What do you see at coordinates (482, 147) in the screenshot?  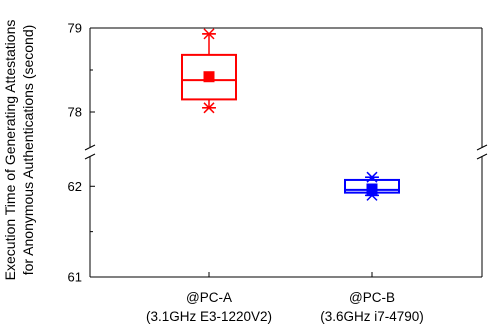 I see `axis-break-mark-right-upper` at bounding box center [482, 147].